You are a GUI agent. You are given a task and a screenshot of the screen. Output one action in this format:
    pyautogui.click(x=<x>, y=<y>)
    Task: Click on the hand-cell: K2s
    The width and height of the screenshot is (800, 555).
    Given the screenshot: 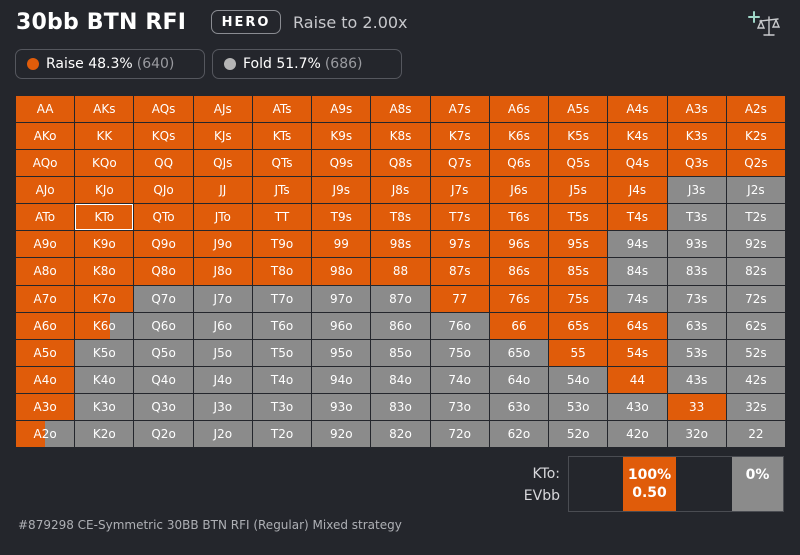 What is the action you would take?
    pyautogui.click(x=755, y=136)
    